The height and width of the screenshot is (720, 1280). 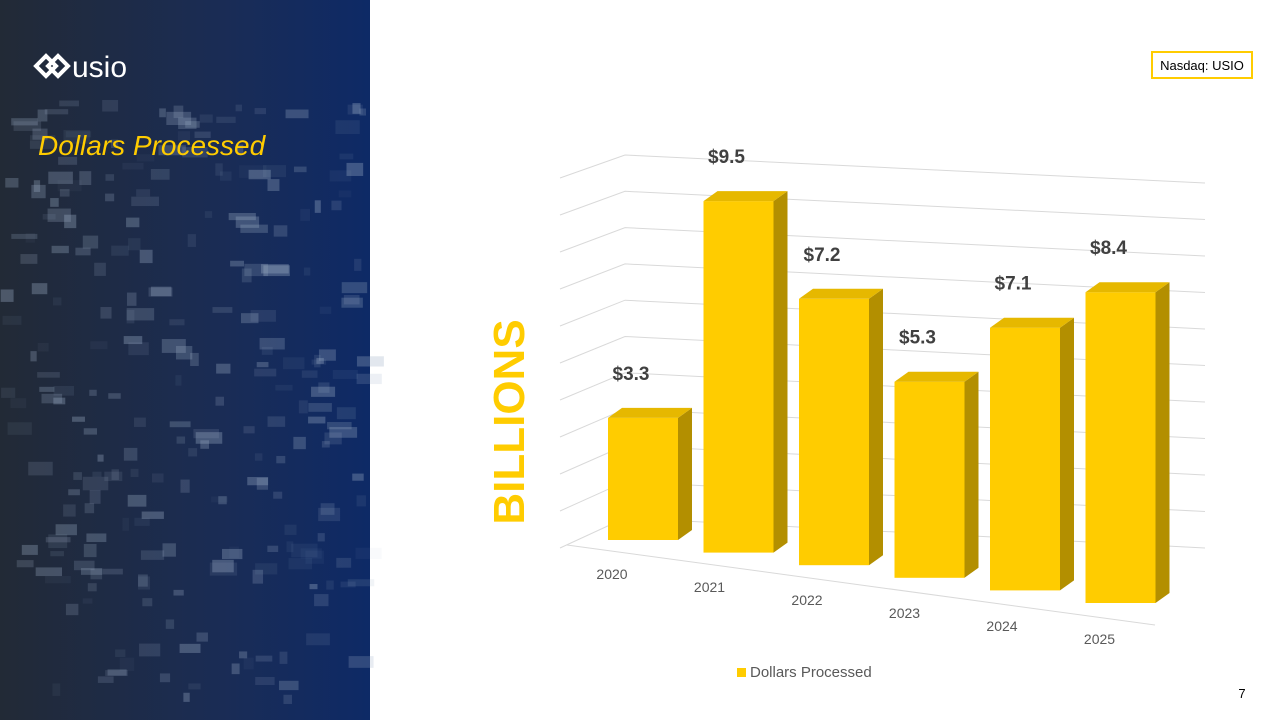 I want to click on ticker-box, so click(x=1202, y=65).